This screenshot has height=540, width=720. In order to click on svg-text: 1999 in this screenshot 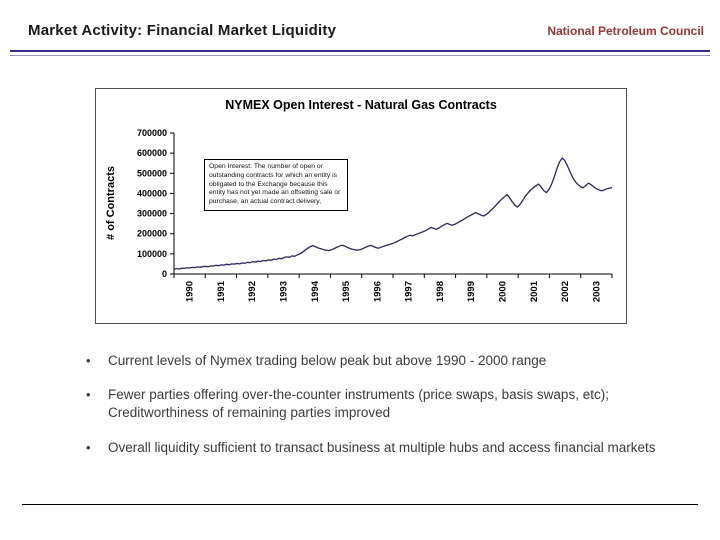, I will do `click(471, 291)`.